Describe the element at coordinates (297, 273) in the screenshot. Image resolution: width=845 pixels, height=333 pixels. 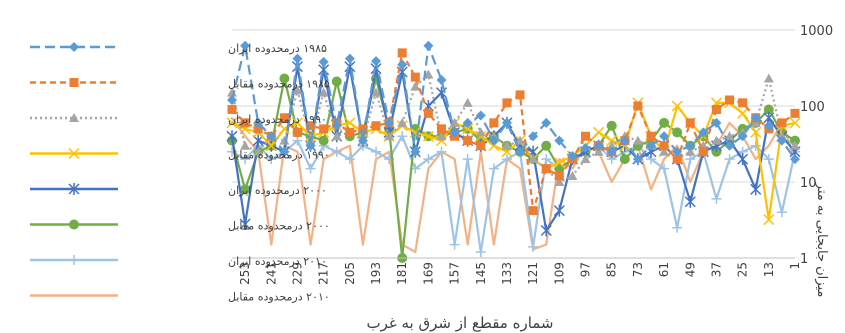
I see `x-tick-label: 229` at that location.